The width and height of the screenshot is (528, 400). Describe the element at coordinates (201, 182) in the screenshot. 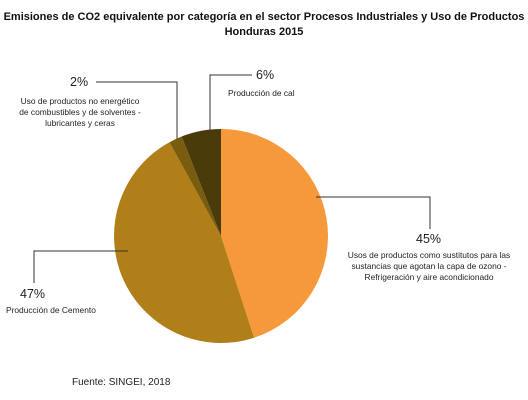

I see `pie-slice-cal` at that location.